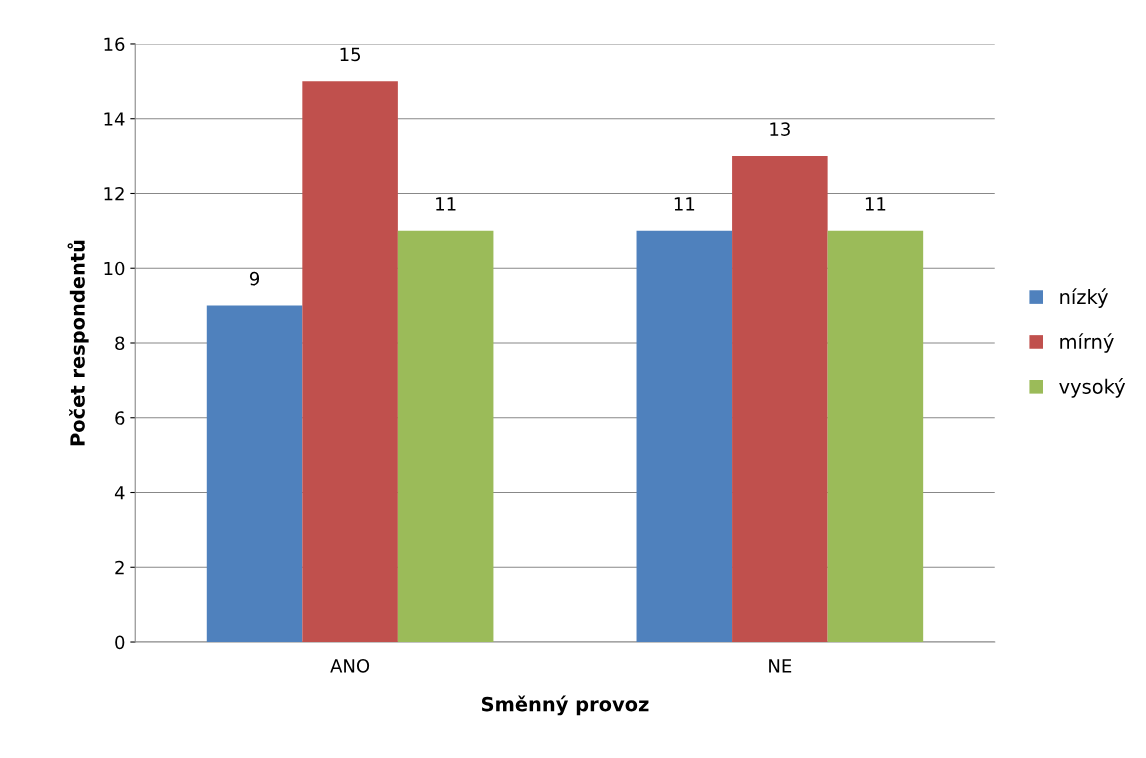  Describe the element at coordinates (350, 666) in the screenshot. I see `x-tick-label: ANO` at that location.